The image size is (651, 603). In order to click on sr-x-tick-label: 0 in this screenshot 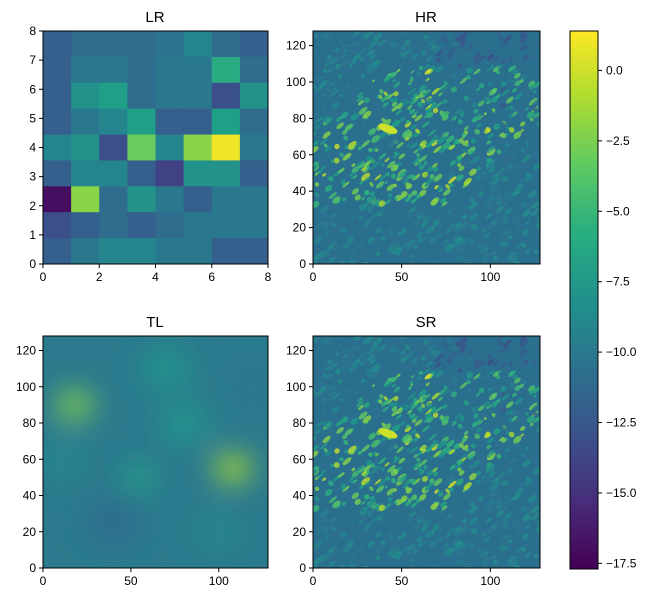, I will do `click(313, 581)`.